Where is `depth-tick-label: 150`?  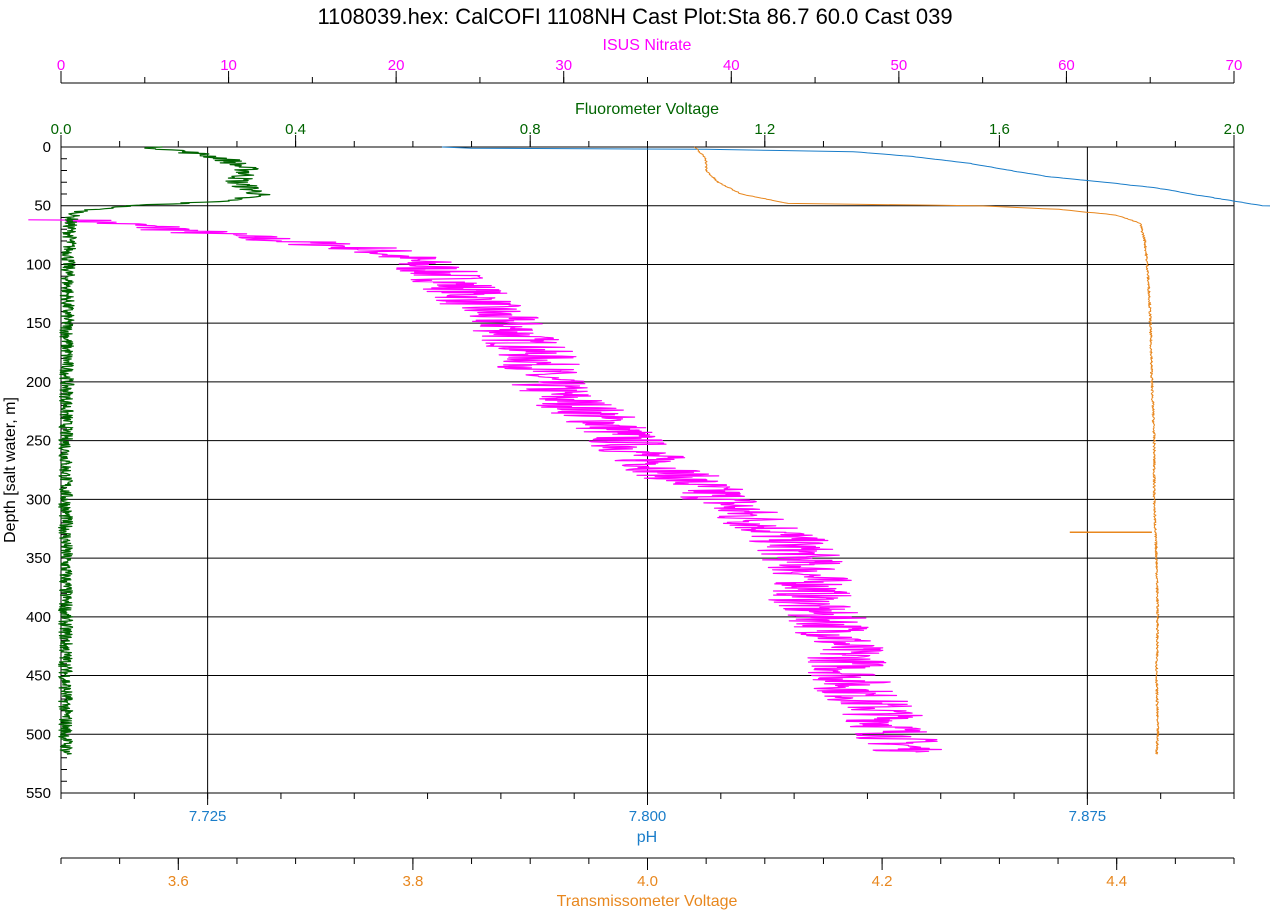 depth-tick-label: 150 is located at coordinates (38, 323).